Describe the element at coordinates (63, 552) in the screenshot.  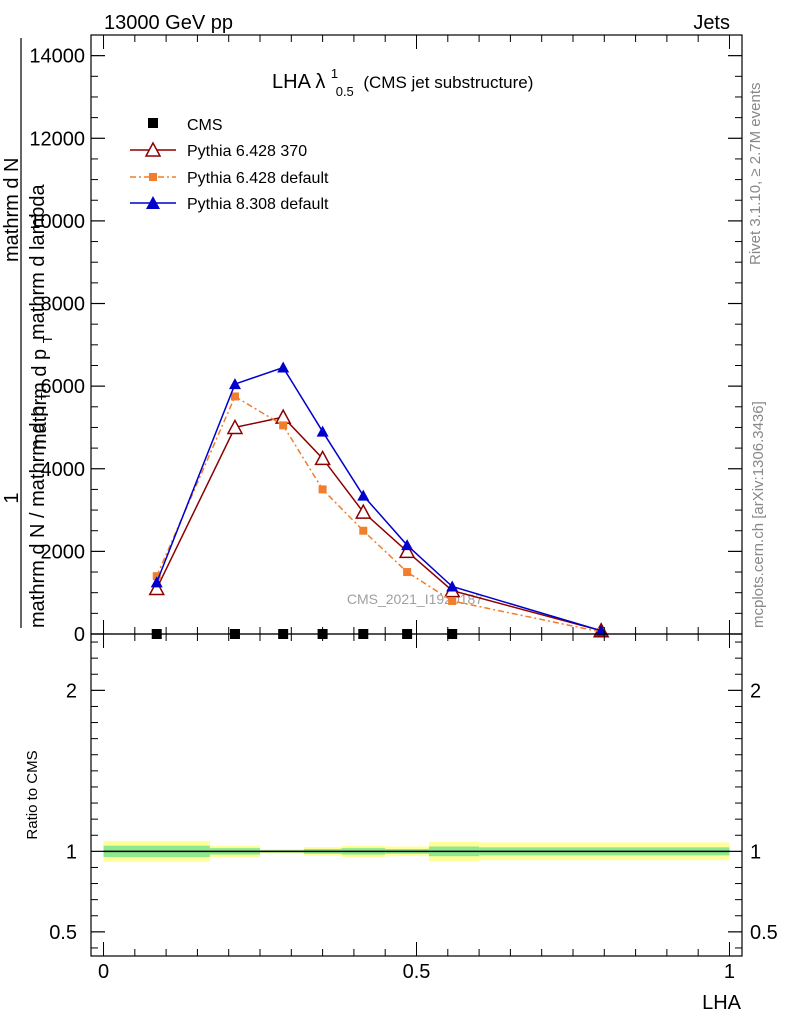
I see `main-y-tick-label: 2000` at that location.